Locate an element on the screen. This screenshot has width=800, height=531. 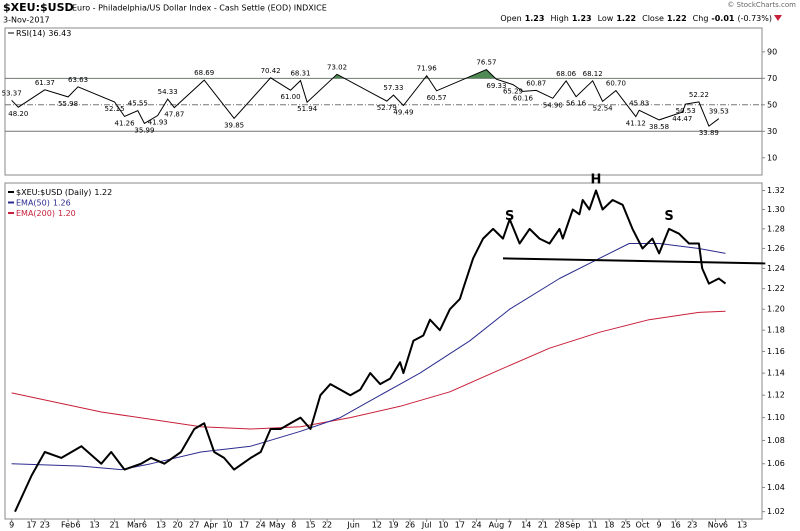
copyright: © StockCharts.com is located at coordinates (761, 5).